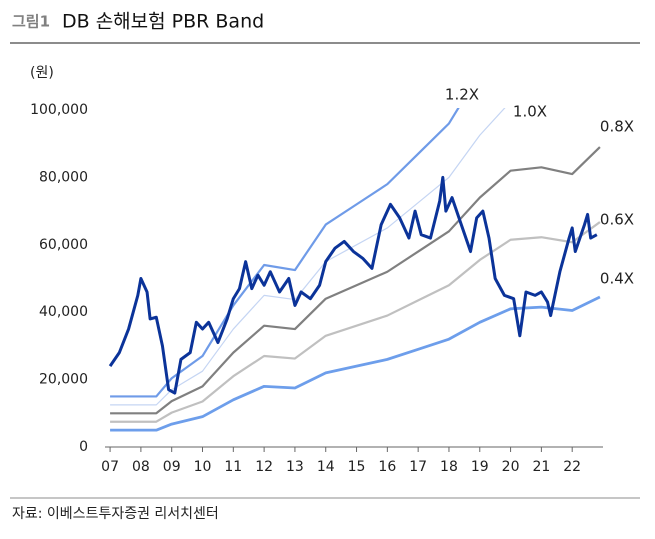 The width and height of the screenshot is (655, 539). What do you see at coordinates (326, 467) in the screenshot?
I see `x-tick-label: 14` at bounding box center [326, 467].